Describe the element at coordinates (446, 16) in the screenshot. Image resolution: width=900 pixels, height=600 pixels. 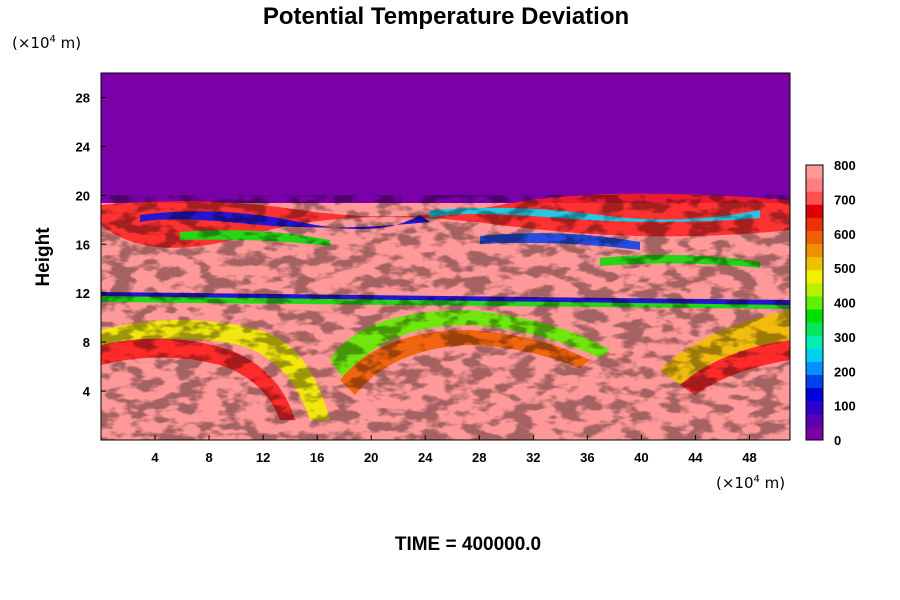
I see `chart-title: Potential Temperature Deviation` at that location.